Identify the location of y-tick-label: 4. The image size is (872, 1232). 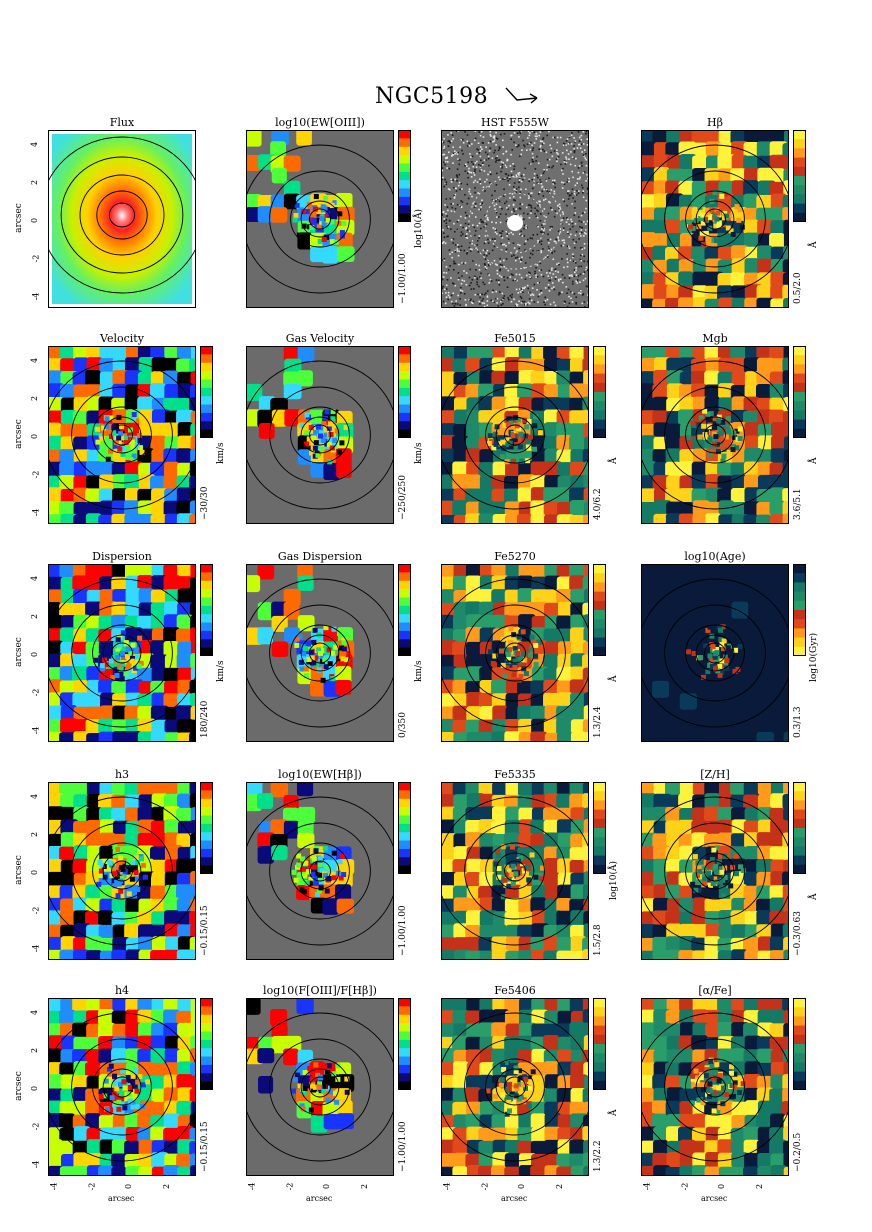
(35, 1012).